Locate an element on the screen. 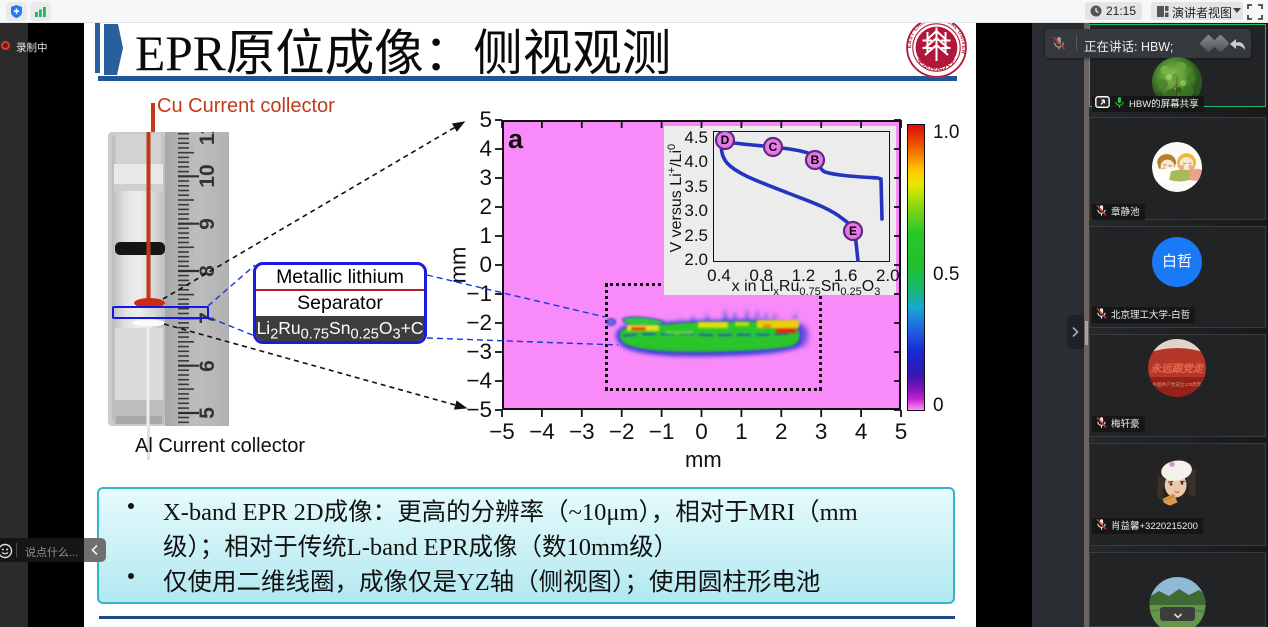  svg-text: 中国共产党成立100周年 is located at coordinates (1176, 384).